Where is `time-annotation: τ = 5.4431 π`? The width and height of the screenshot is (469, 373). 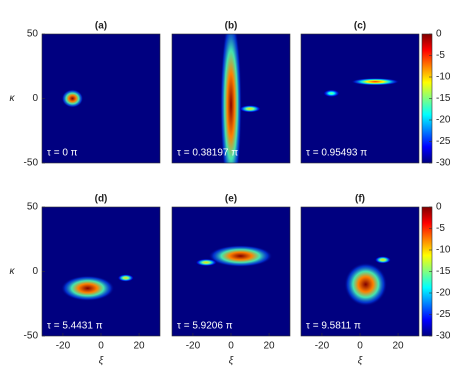
time-annotation: τ = 5.4431 π is located at coordinates (75, 326).